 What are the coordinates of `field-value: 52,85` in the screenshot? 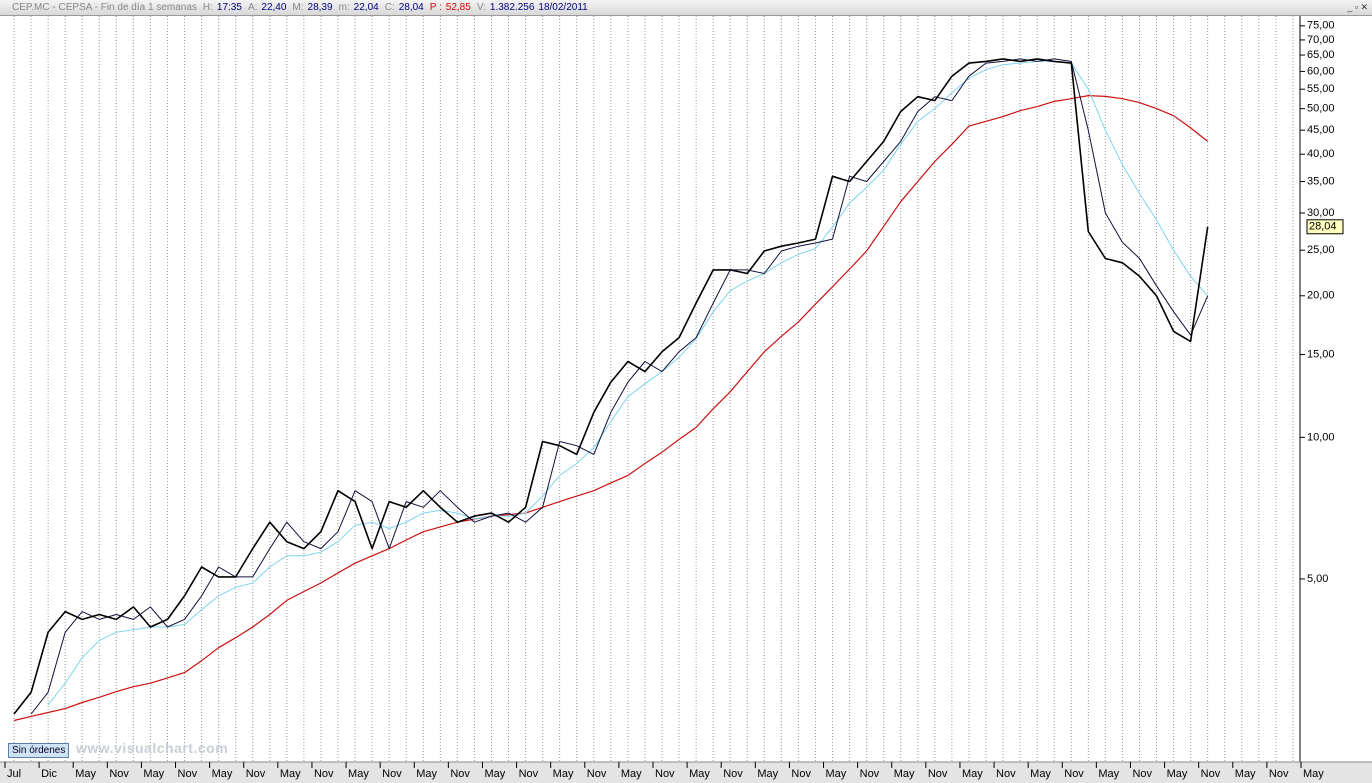 It's located at (458, 7).